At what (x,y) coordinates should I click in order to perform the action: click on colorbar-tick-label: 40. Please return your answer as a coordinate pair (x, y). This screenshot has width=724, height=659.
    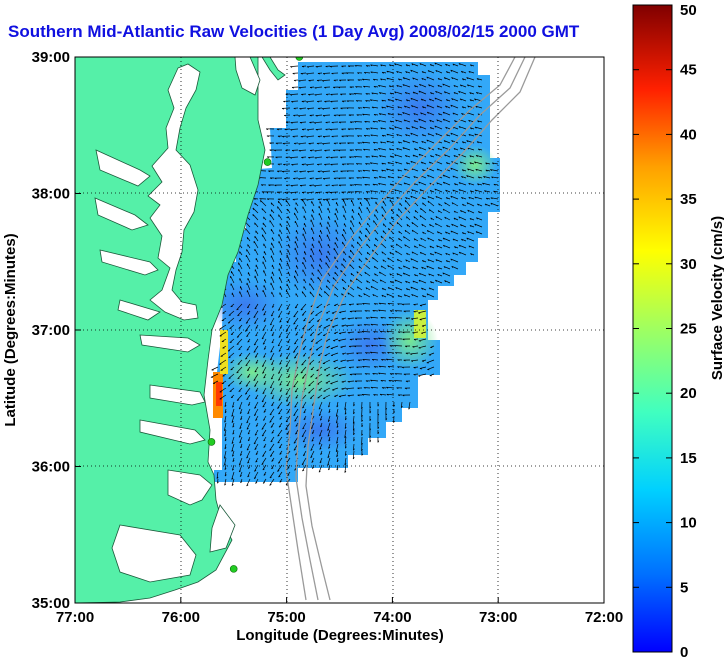
    Looking at the image, I should click on (688, 134).